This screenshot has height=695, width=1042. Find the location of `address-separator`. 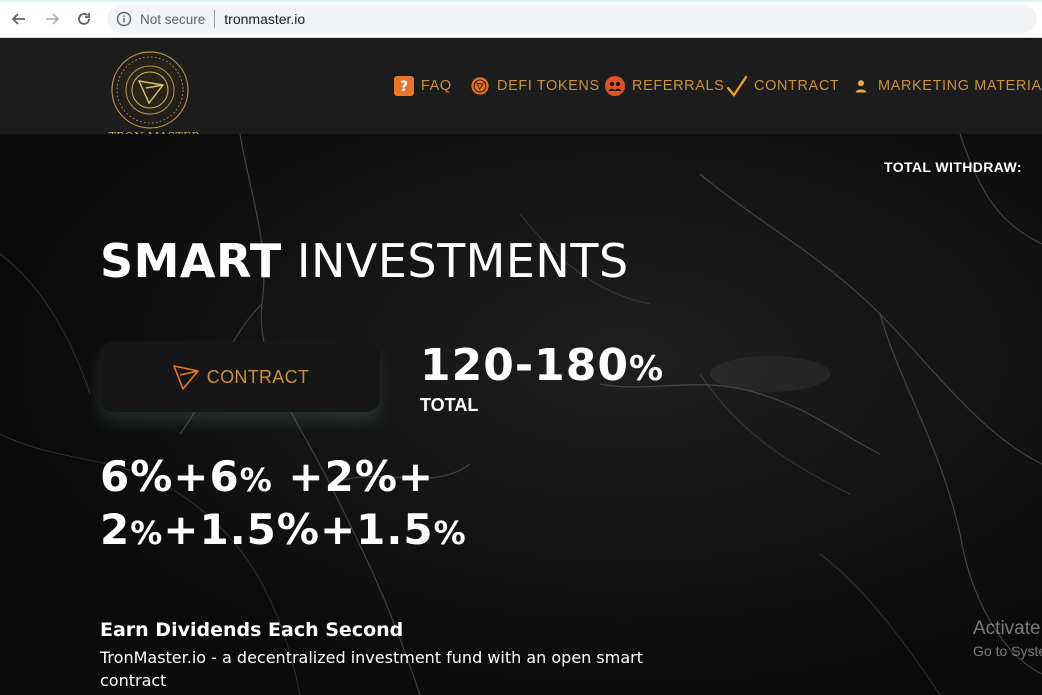

address-separator is located at coordinates (215, 19).